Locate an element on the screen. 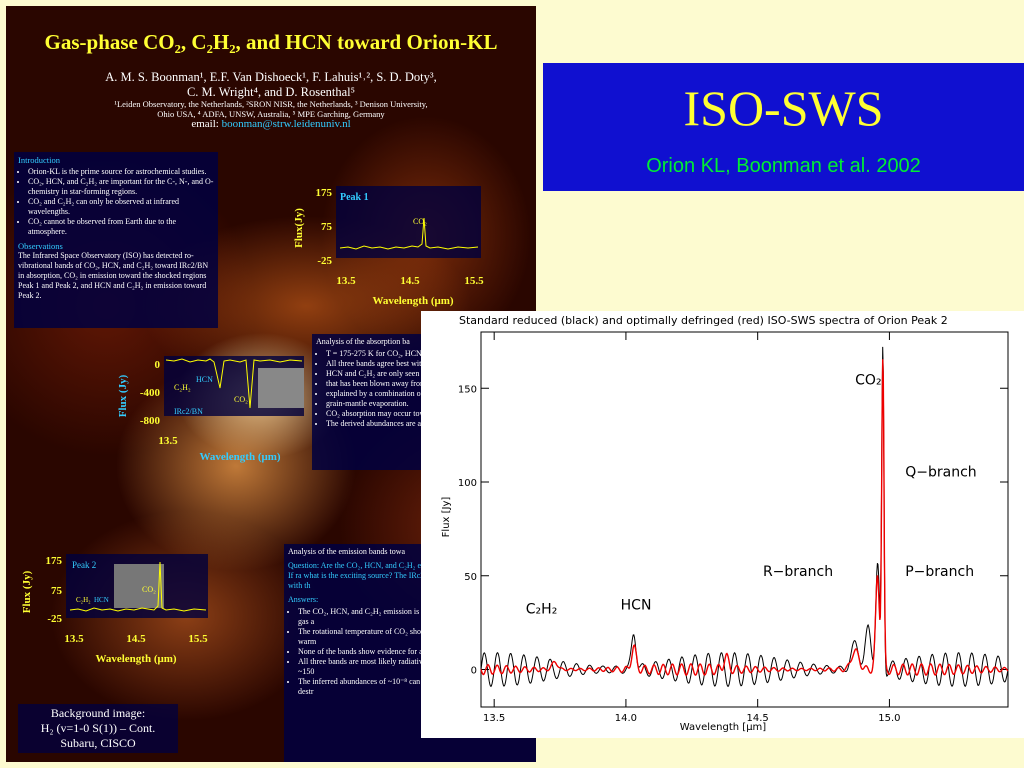  peak2-xtick: 15.5 is located at coordinates (198, 639).